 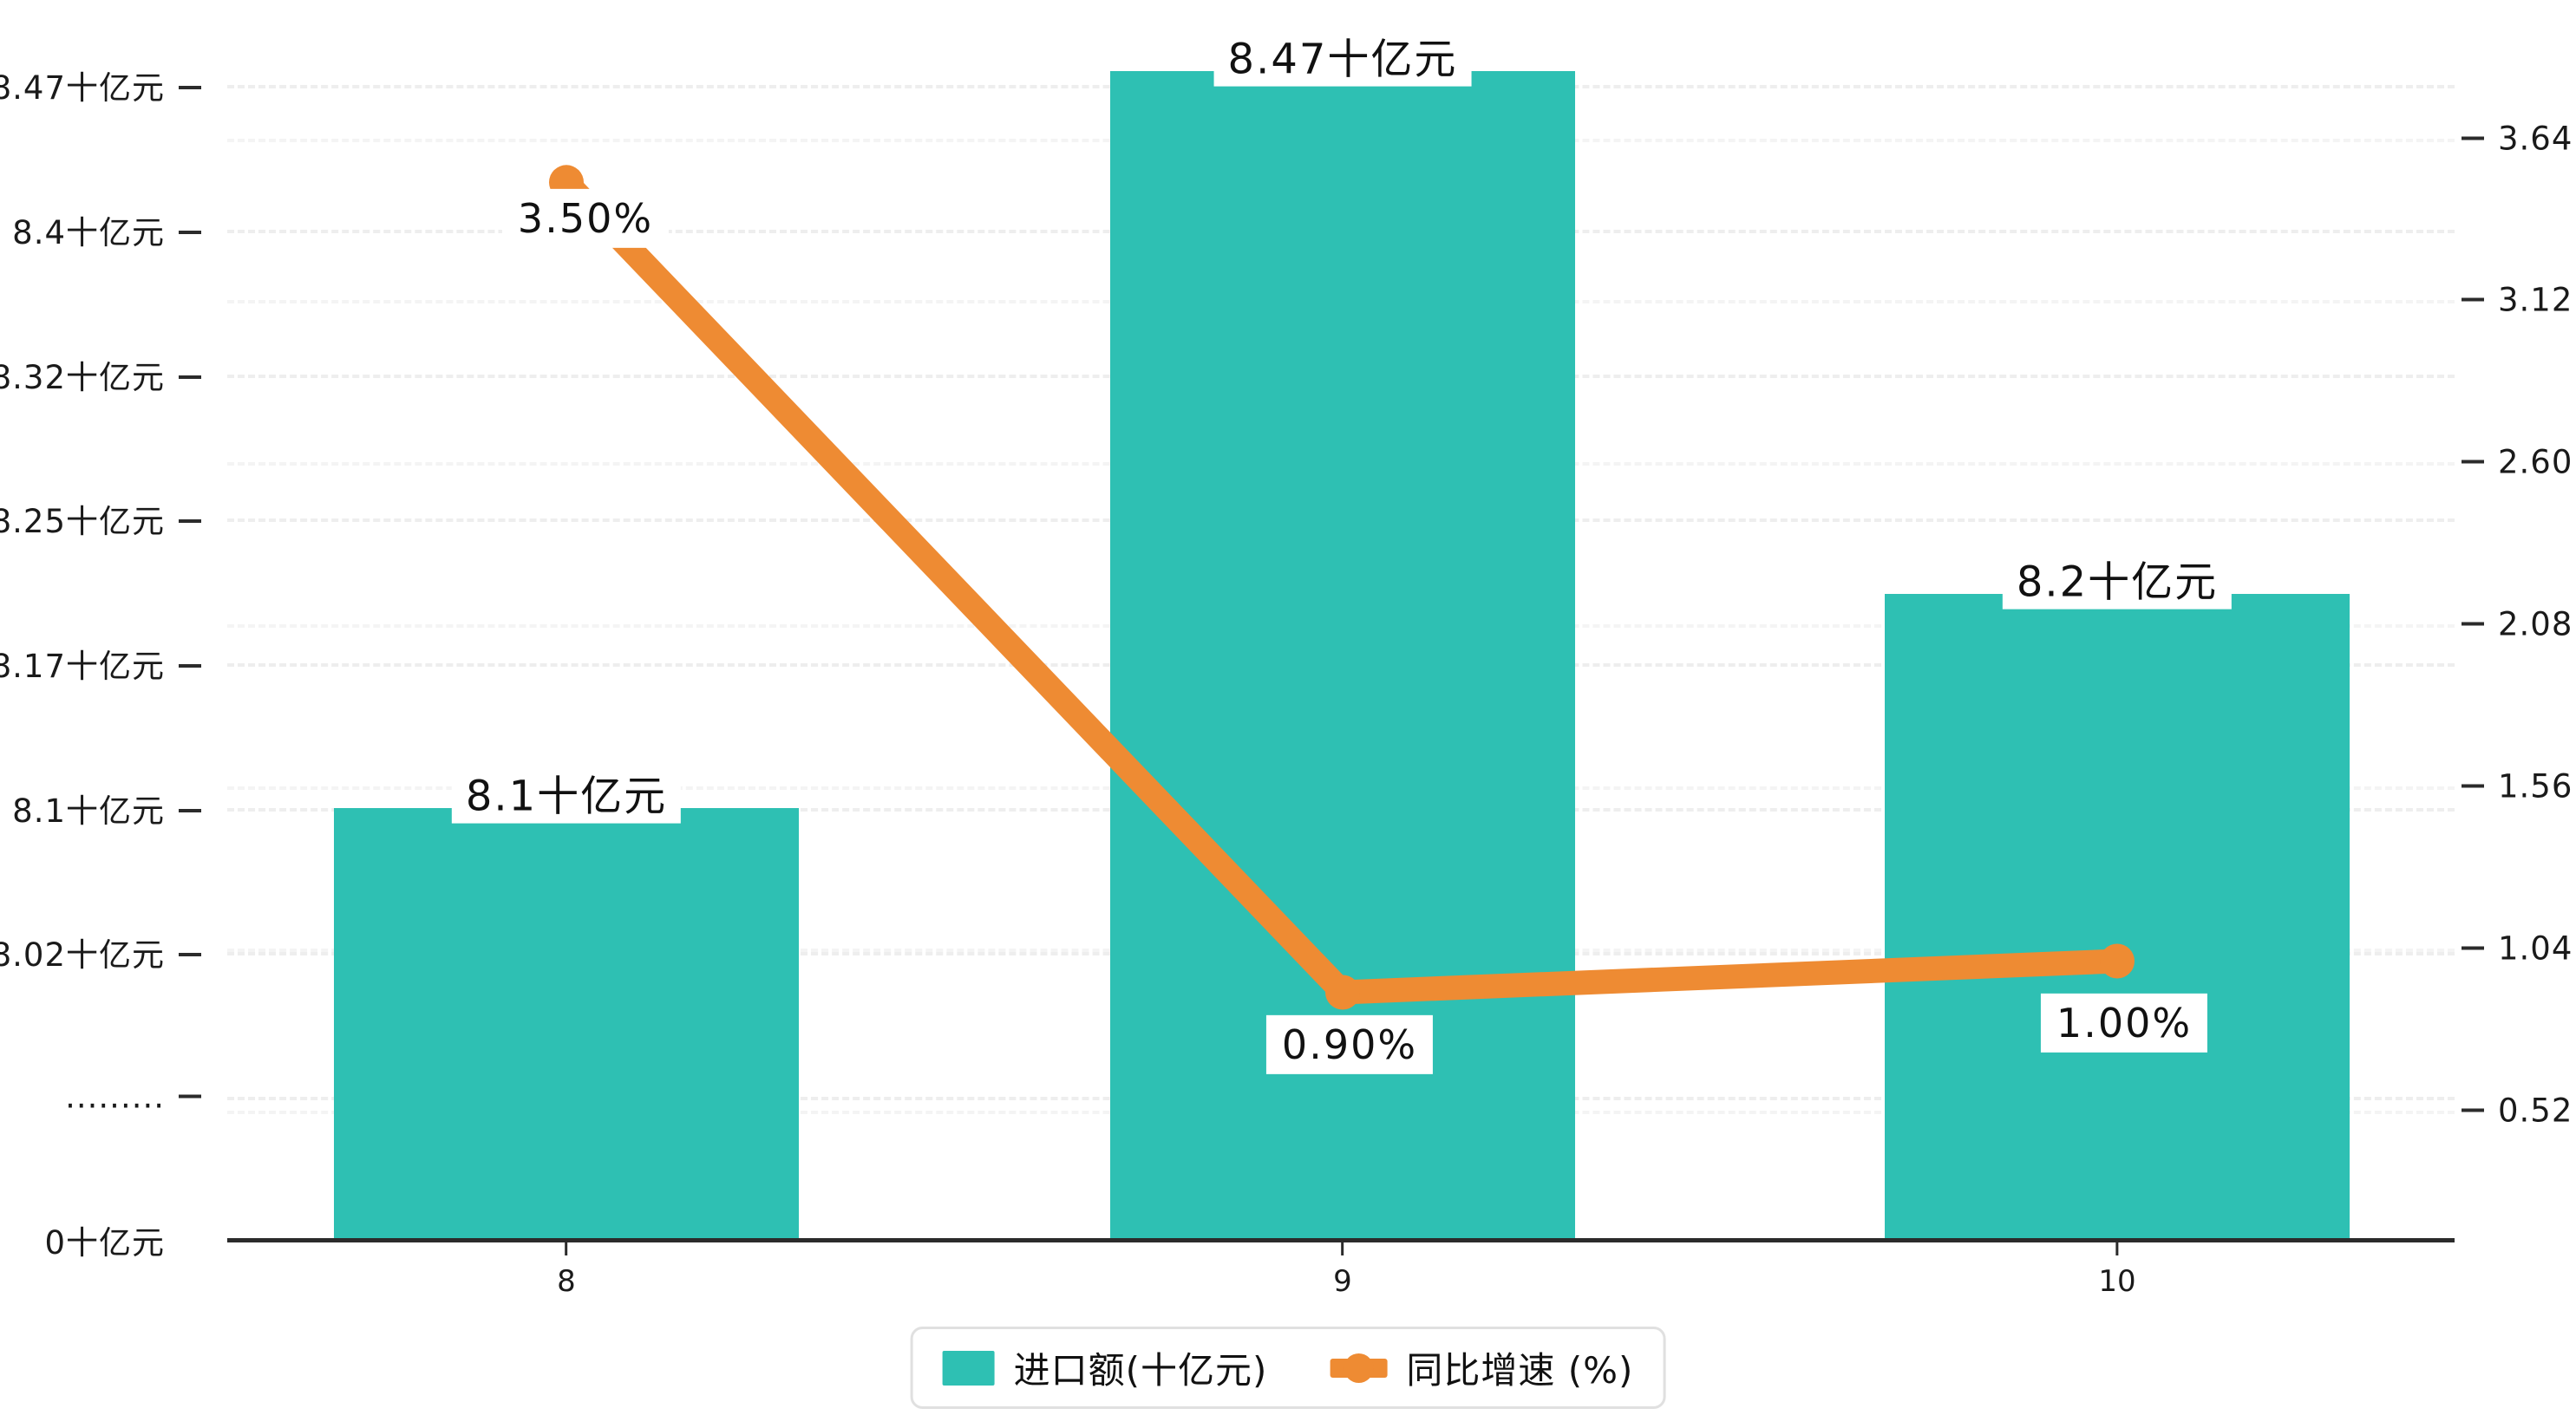 What do you see at coordinates (2117, 1281) in the screenshot?
I see `x-axis-tick-label: 10` at bounding box center [2117, 1281].